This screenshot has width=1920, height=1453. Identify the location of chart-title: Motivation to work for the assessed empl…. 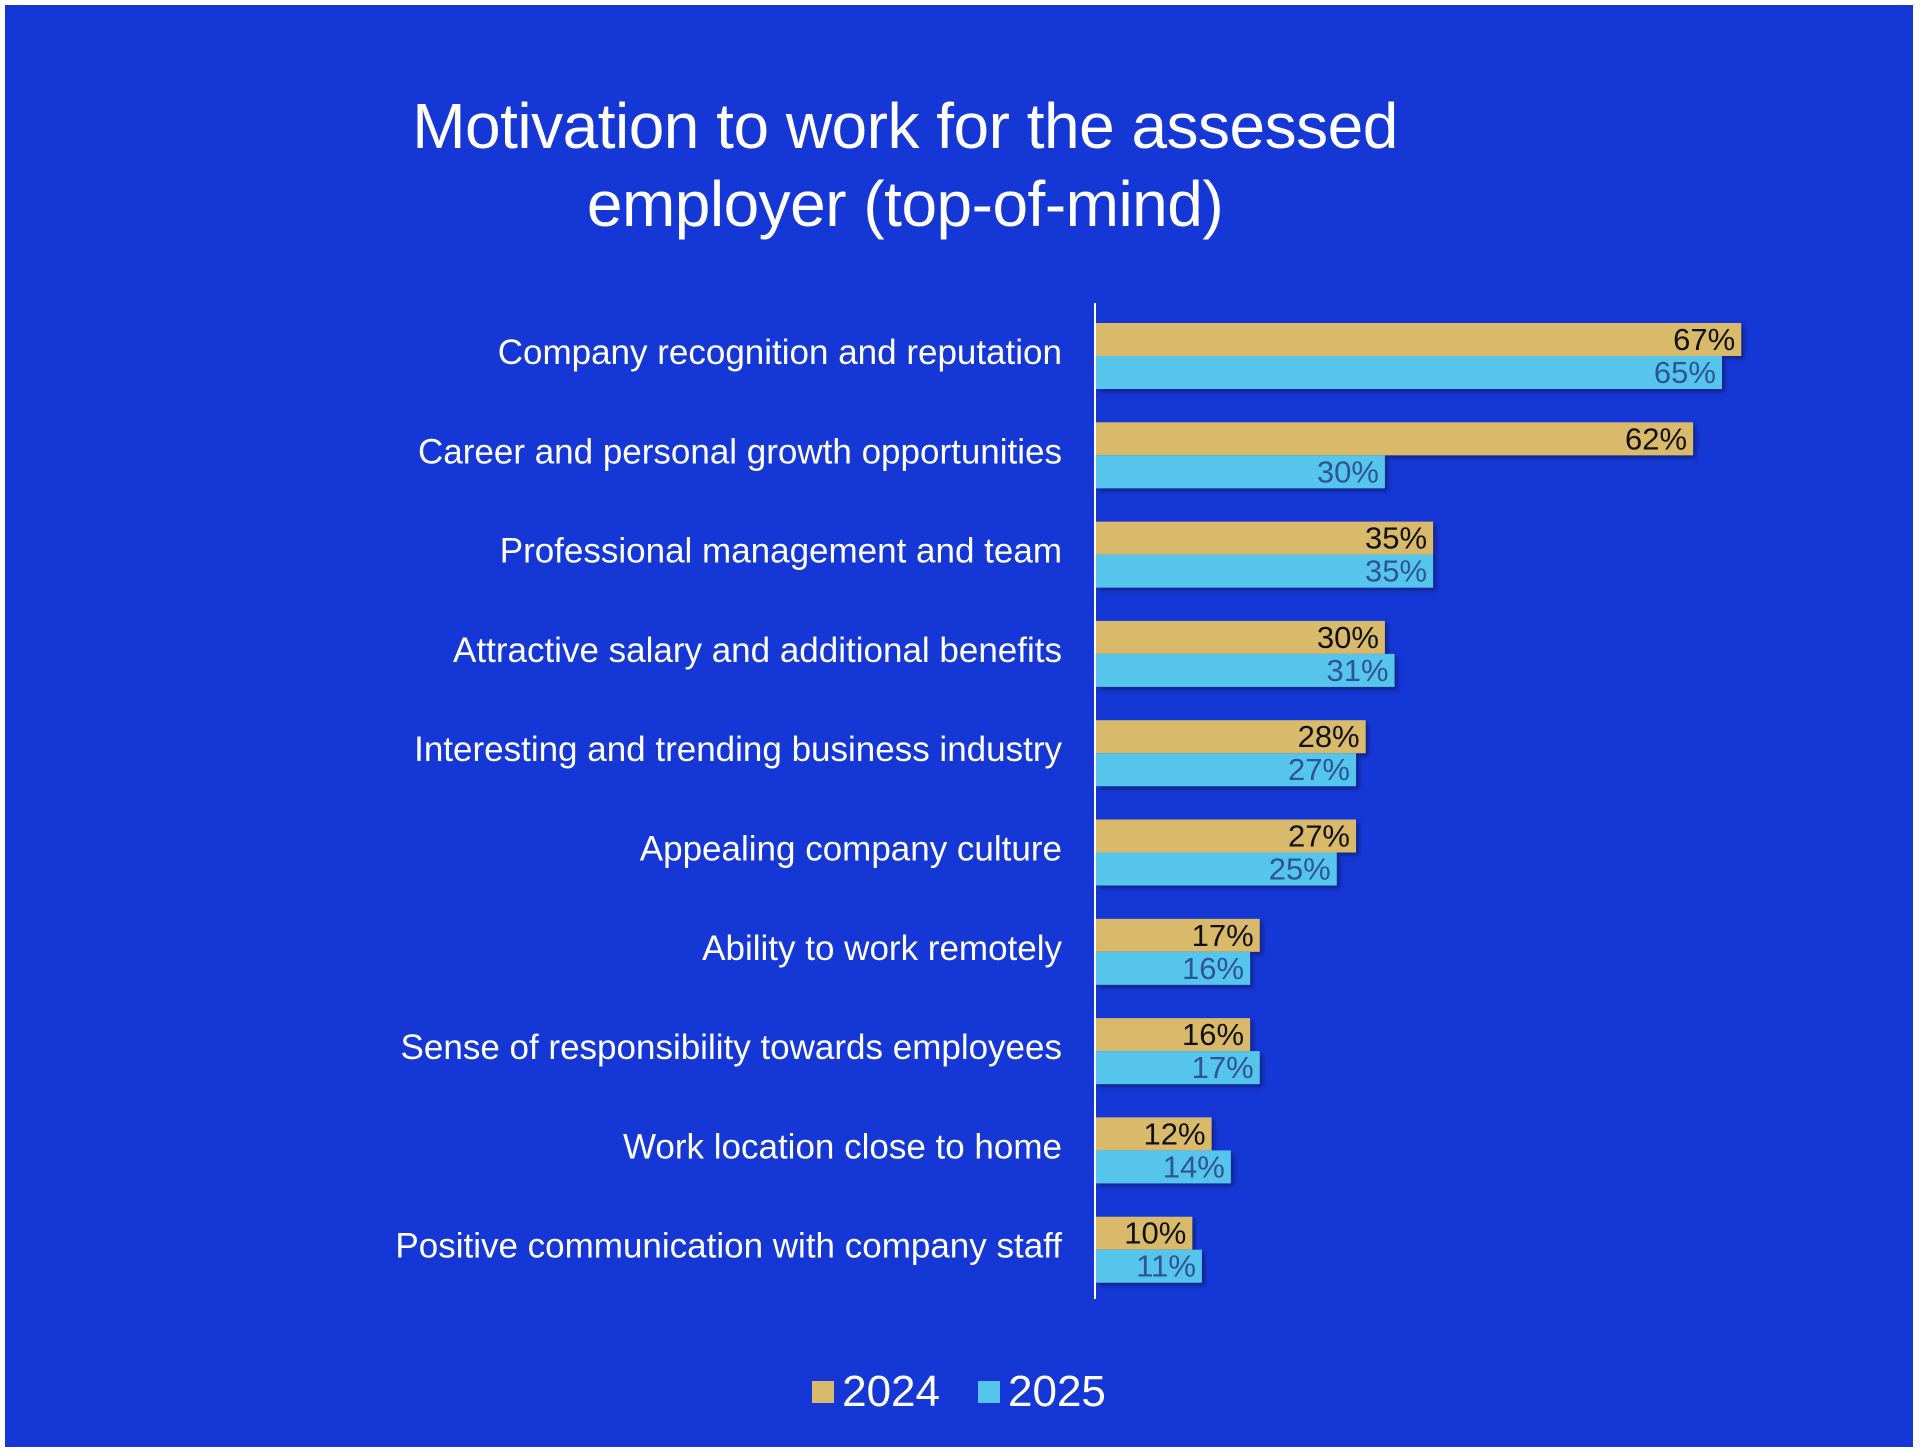
(905, 165).